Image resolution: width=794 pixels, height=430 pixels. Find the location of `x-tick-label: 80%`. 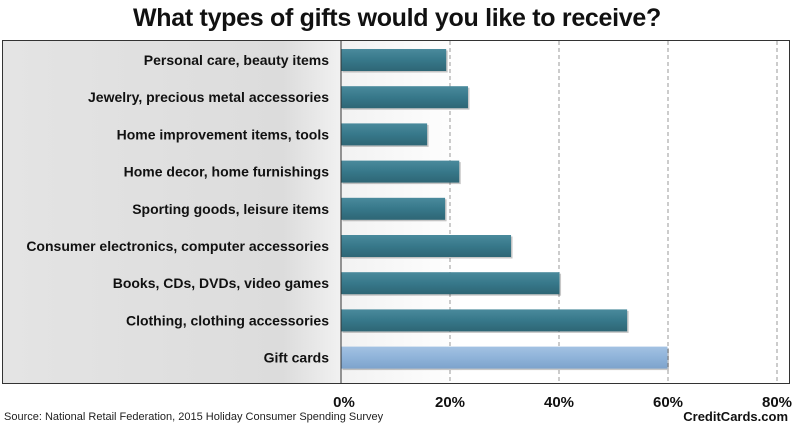

x-tick-label: 80% is located at coordinates (777, 402).